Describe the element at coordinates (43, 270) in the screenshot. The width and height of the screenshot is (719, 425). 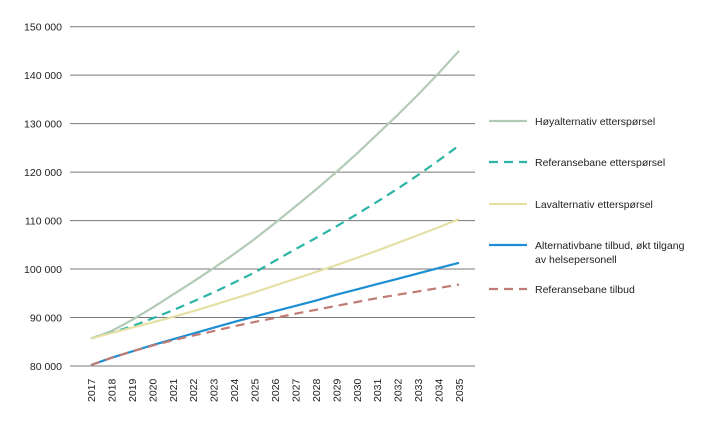
I see `y-tick-label: 100 000` at that location.